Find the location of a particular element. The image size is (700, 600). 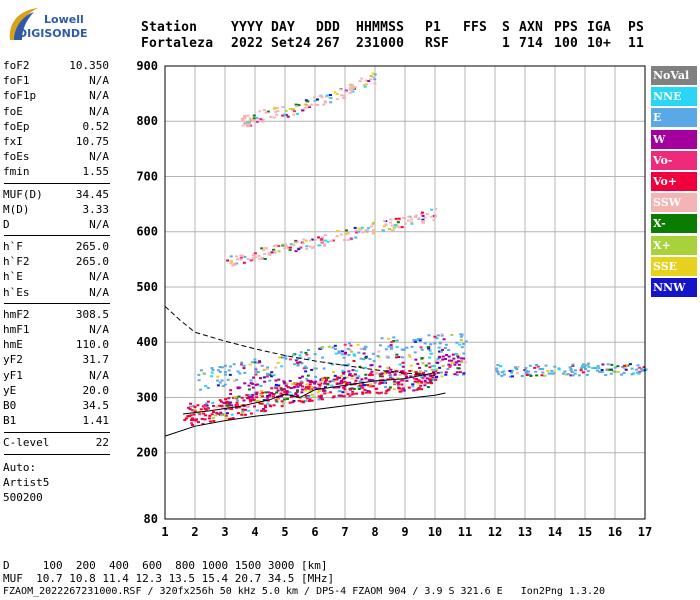

header-label: PPS is located at coordinates (566, 27).